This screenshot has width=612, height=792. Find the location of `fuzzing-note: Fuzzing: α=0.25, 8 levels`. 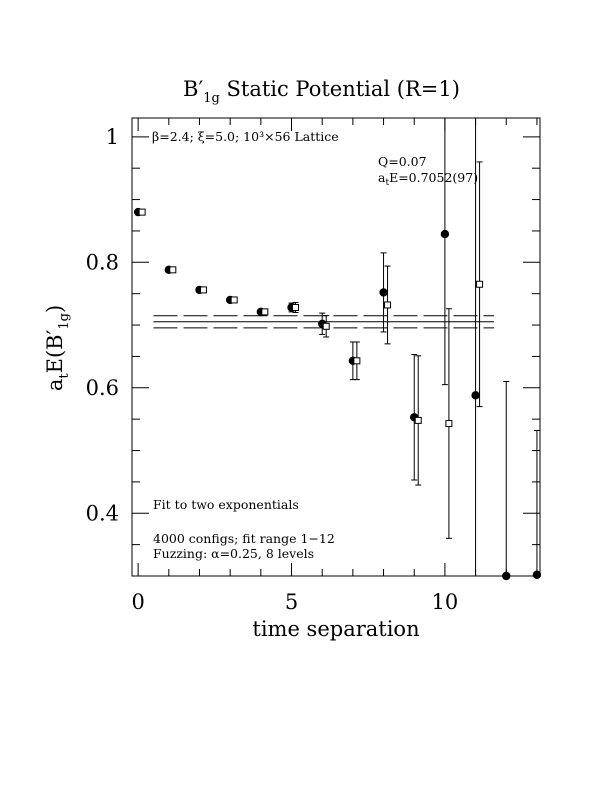

fuzzing-note: Fuzzing: α=0.25, 8 levels is located at coordinates (233, 553).